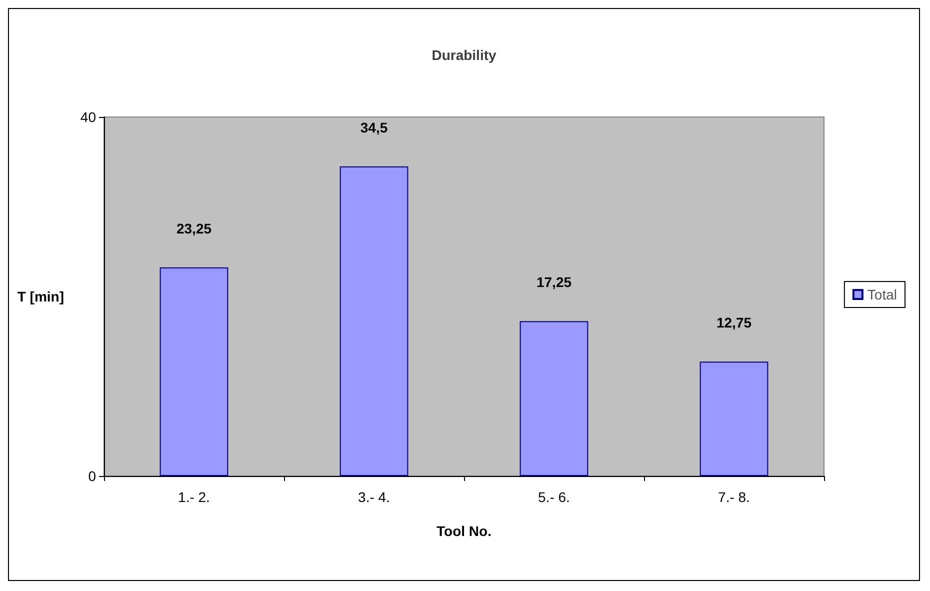 The width and height of the screenshot is (930, 591). I want to click on x-axis-title: Tool No., so click(464, 531).